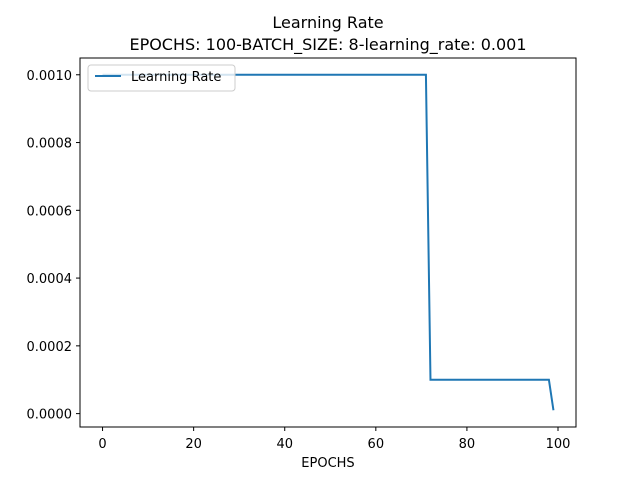  What do you see at coordinates (176, 77) in the screenshot?
I see `legend-label-learning-rate: Learning Rate` at bounding box center [176, 77].